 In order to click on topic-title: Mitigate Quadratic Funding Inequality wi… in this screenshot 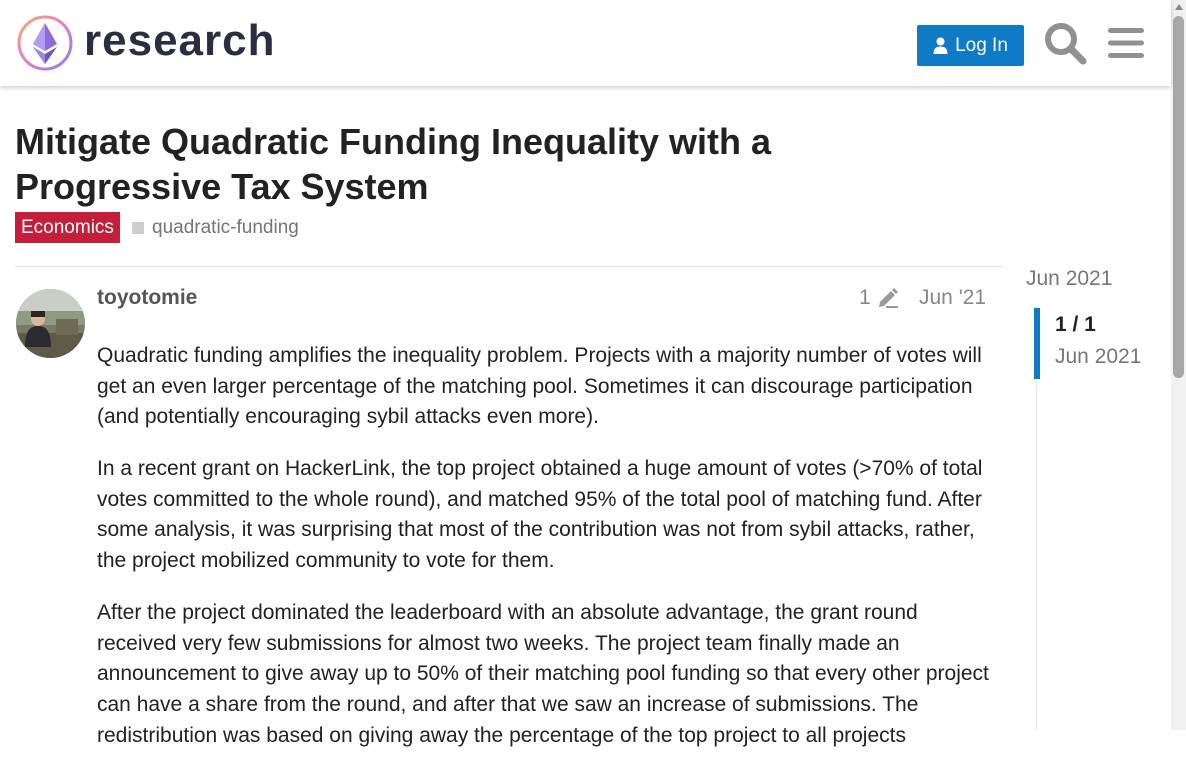, I will do `click(393, 164)`.